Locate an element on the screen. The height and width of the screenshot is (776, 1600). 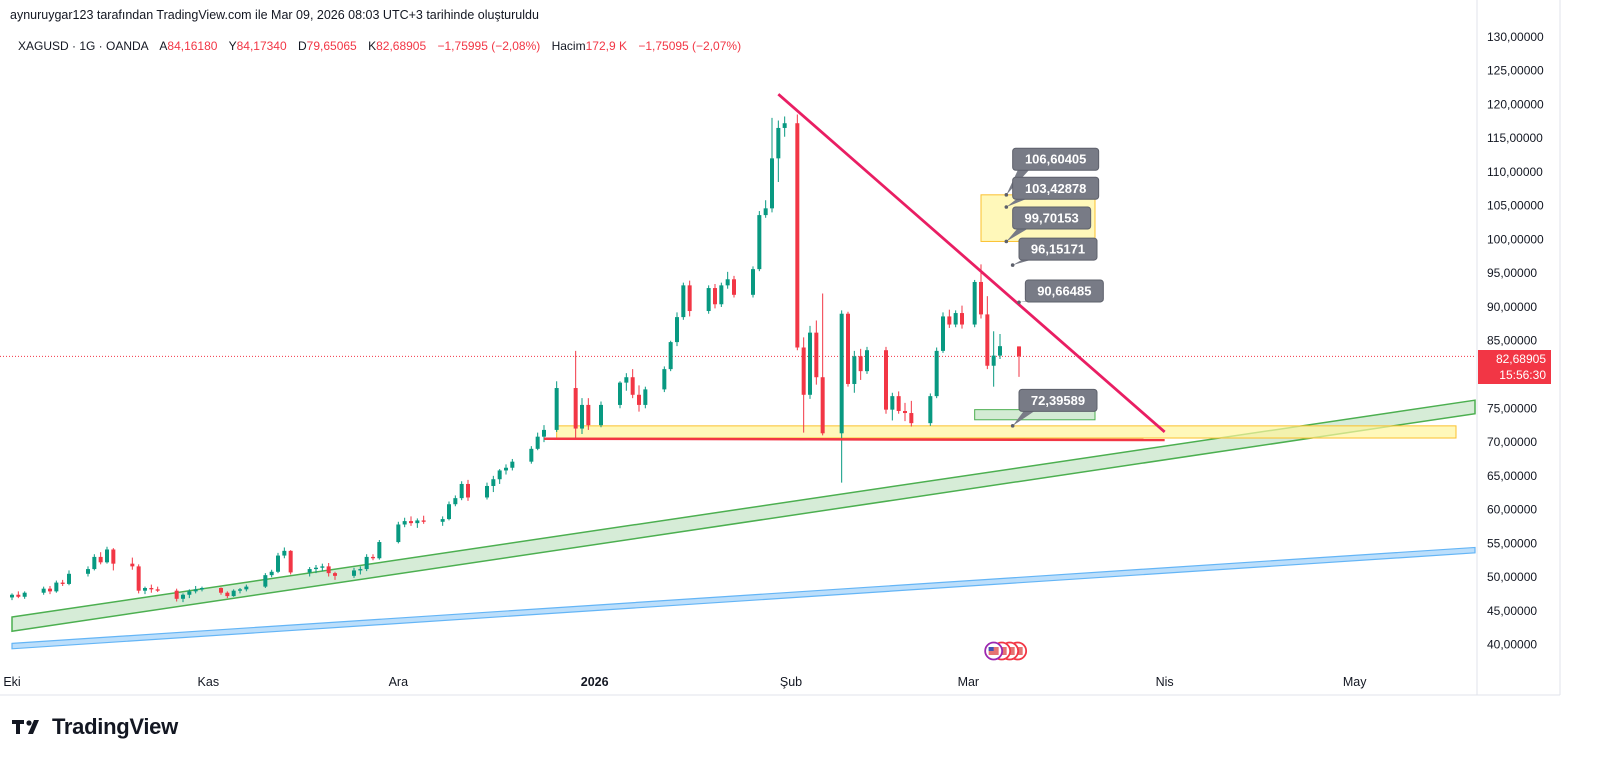
tradingview-wordmark: TradingView is located at coordinates (115, 726).